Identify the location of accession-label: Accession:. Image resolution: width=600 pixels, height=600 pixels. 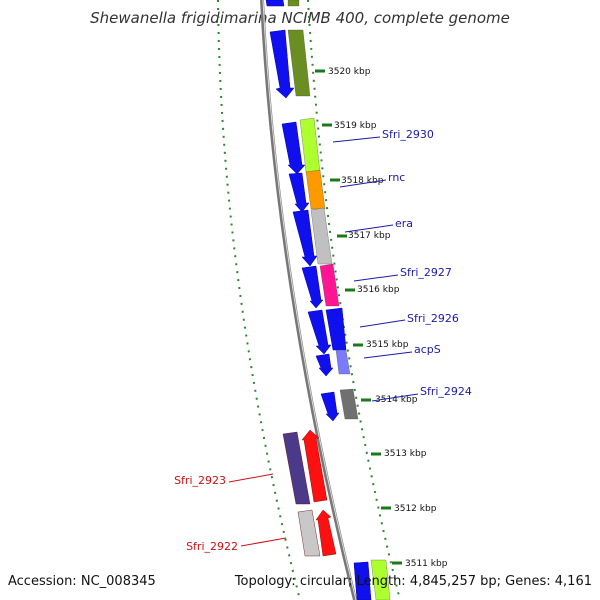
(42, 581).